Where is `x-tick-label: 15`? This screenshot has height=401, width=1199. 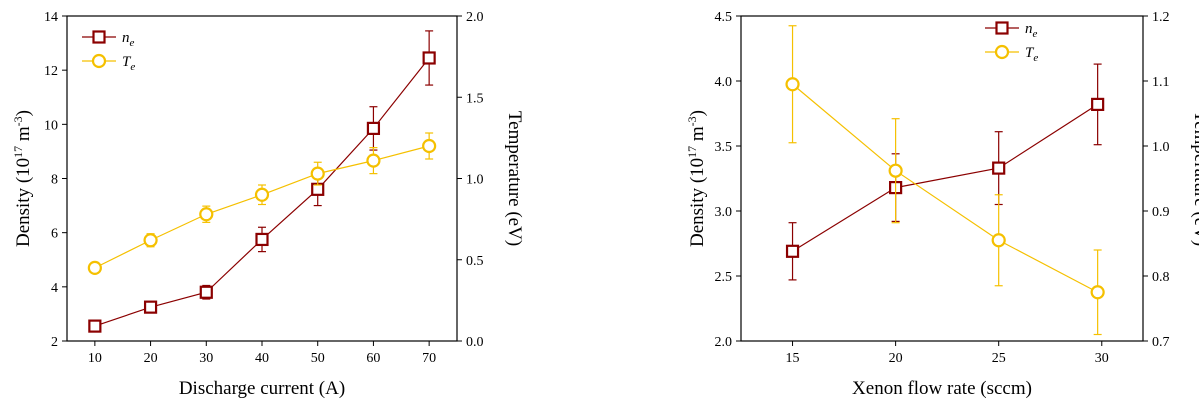
x-tick-label: 15 is located at coordinates (793, 358).